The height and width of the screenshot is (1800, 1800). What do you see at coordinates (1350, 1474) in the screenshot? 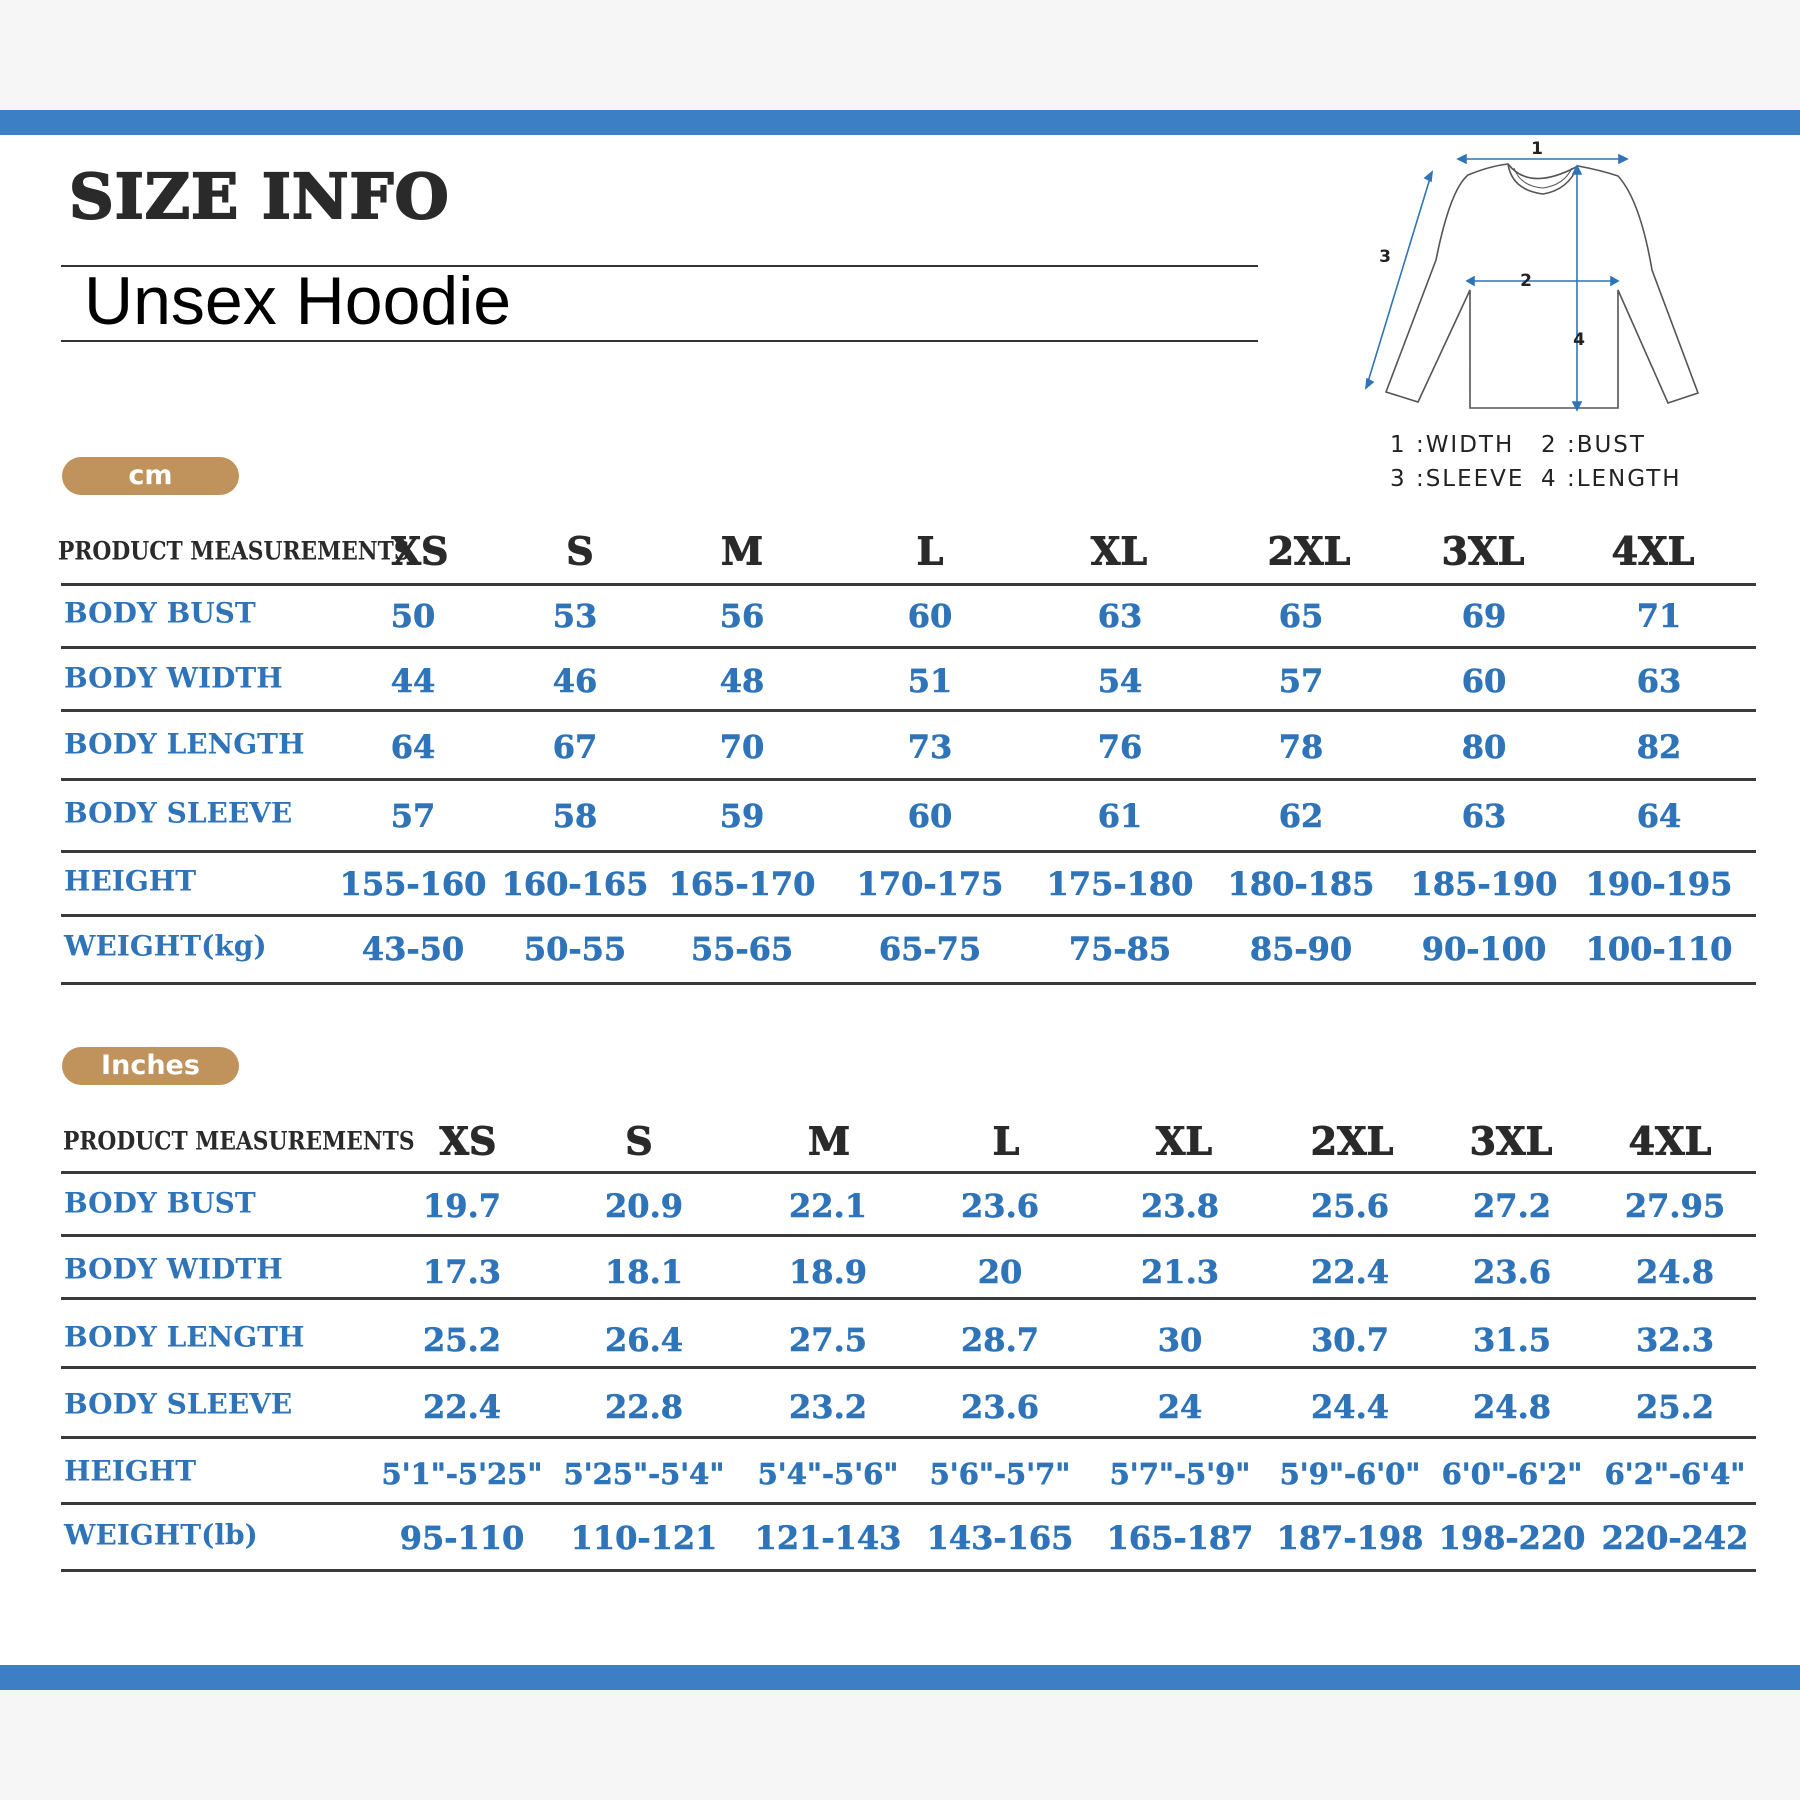
I see `table-cell: 5'9"-6'0"` at bounding box center [1350, 1474].